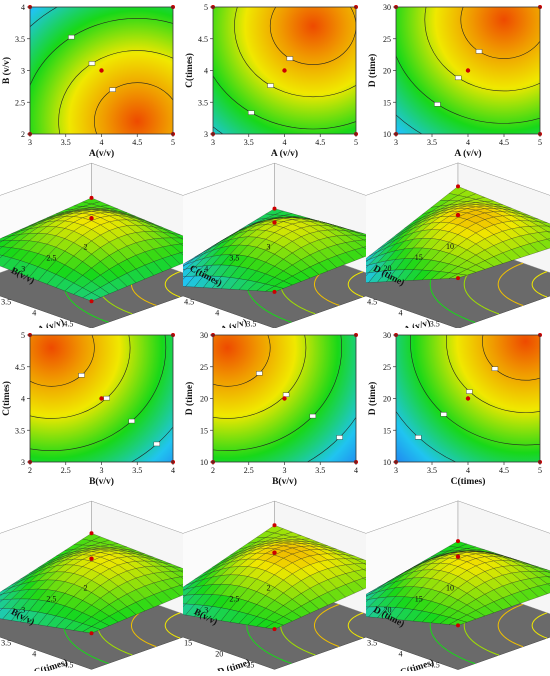  I want to click on x-tick-label: 2.5, so click(249, 470).